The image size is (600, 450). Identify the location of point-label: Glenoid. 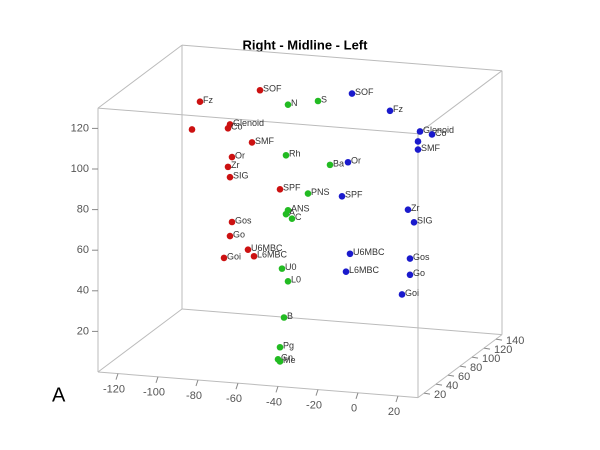
(438, 130).